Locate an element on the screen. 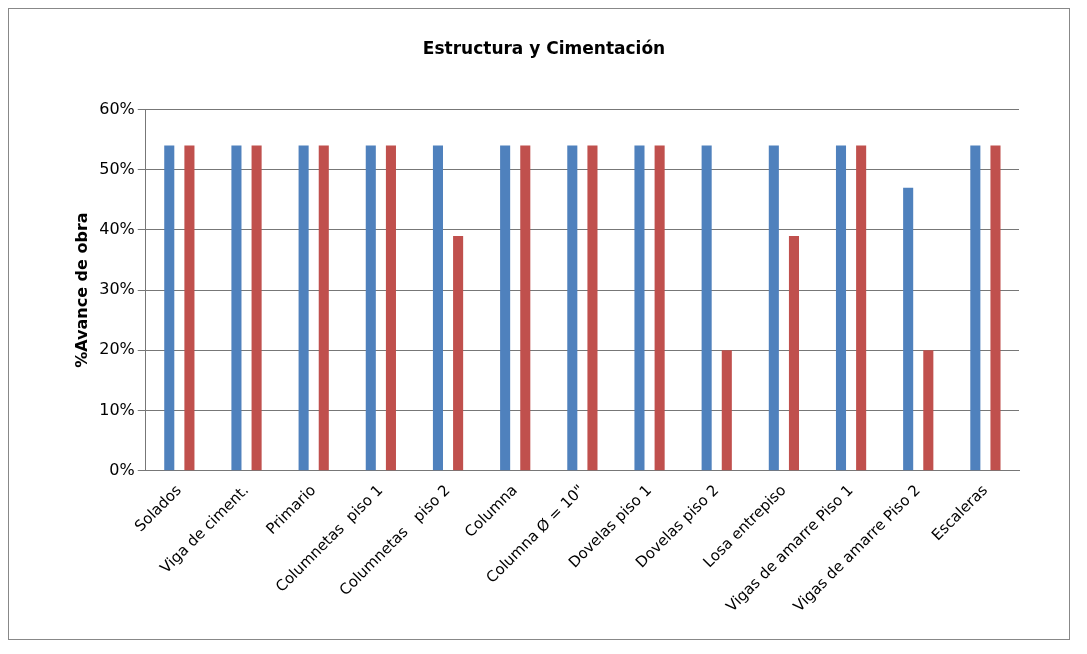  y-axis-title: %Avance de obra is located at coordinates (81, 290).